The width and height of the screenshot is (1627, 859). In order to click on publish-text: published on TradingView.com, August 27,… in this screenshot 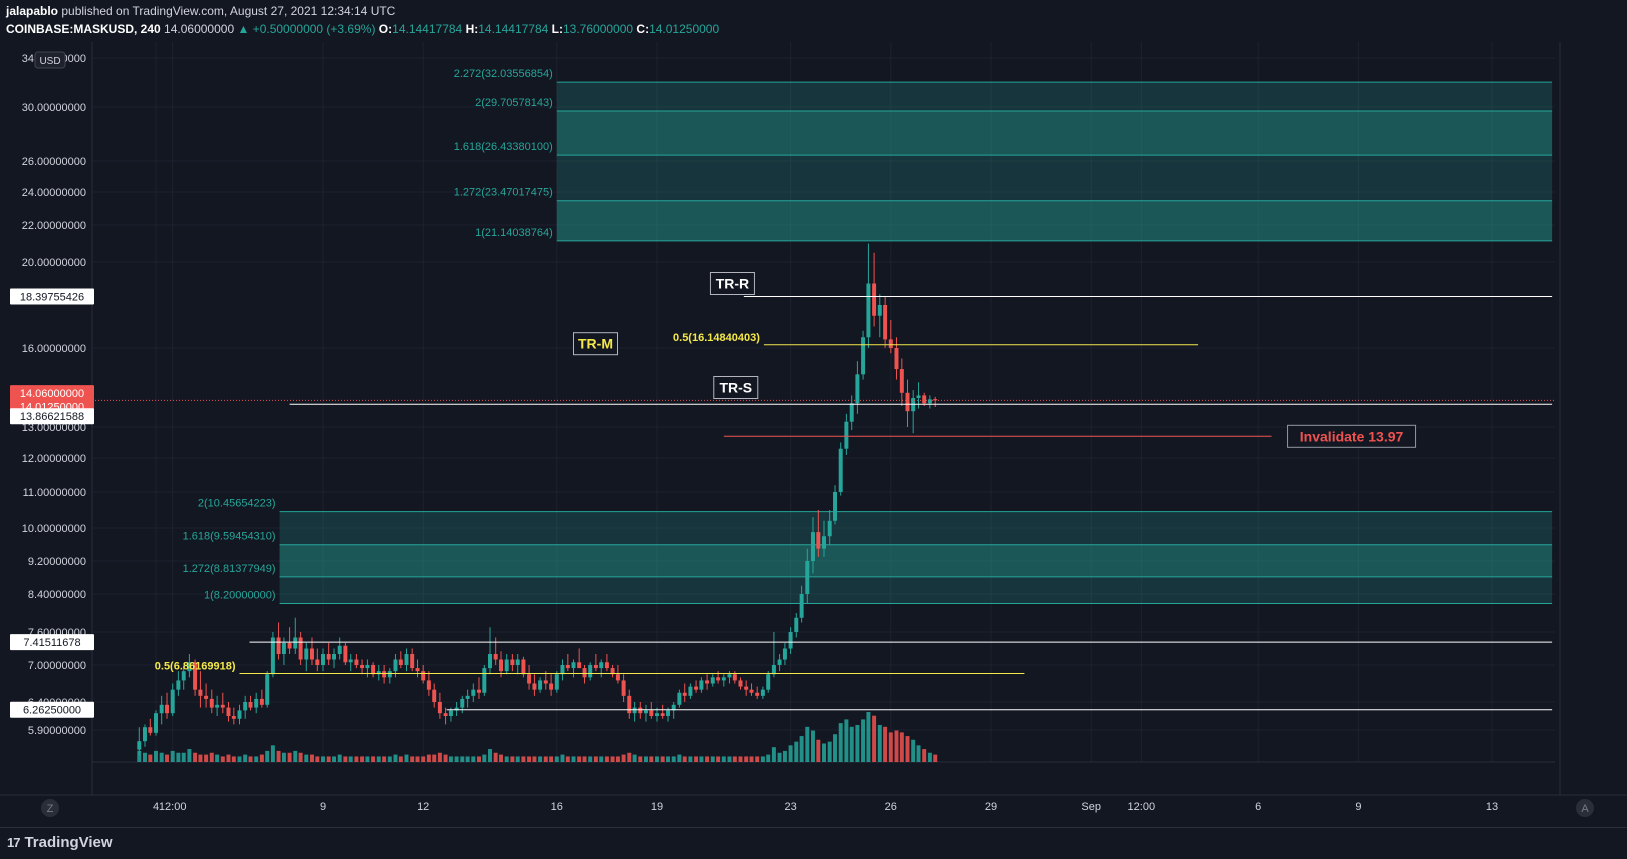, I will do `click(227, 11)`.